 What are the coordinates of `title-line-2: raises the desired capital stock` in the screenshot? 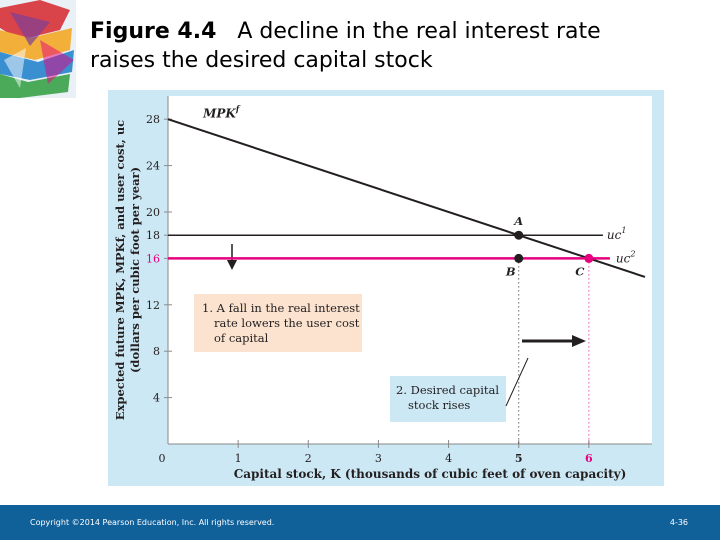 It's located at (261, 60).